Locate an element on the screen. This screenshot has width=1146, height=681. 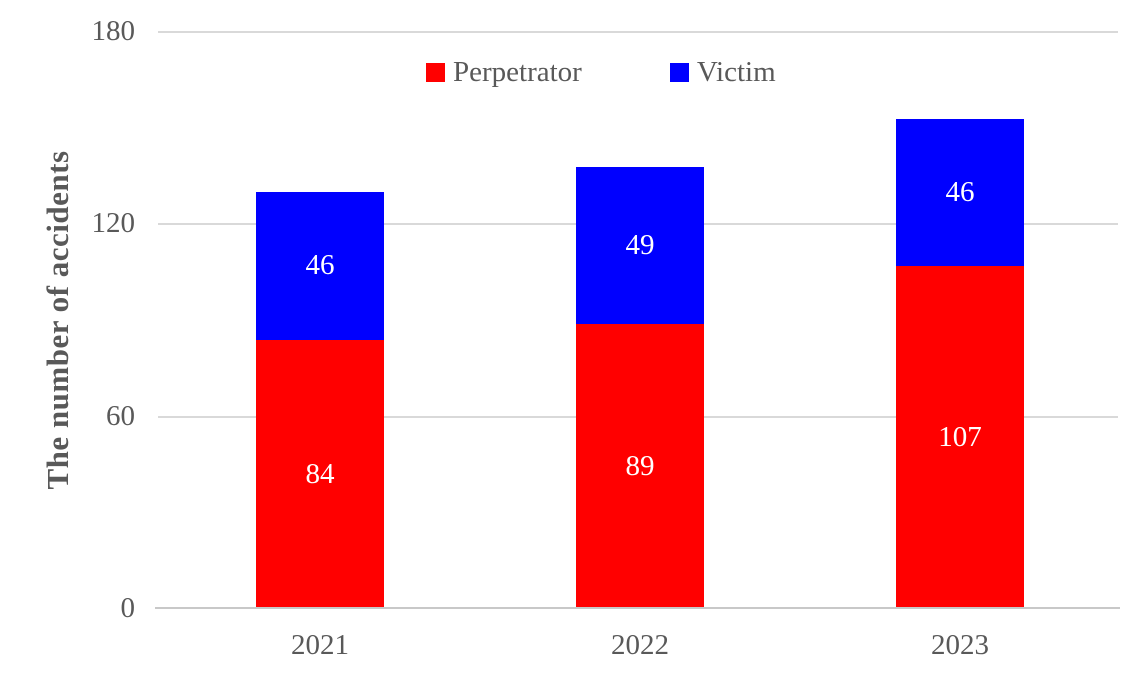
bar-2022-perpetrator: 89 is located at coordinates (640, 466).